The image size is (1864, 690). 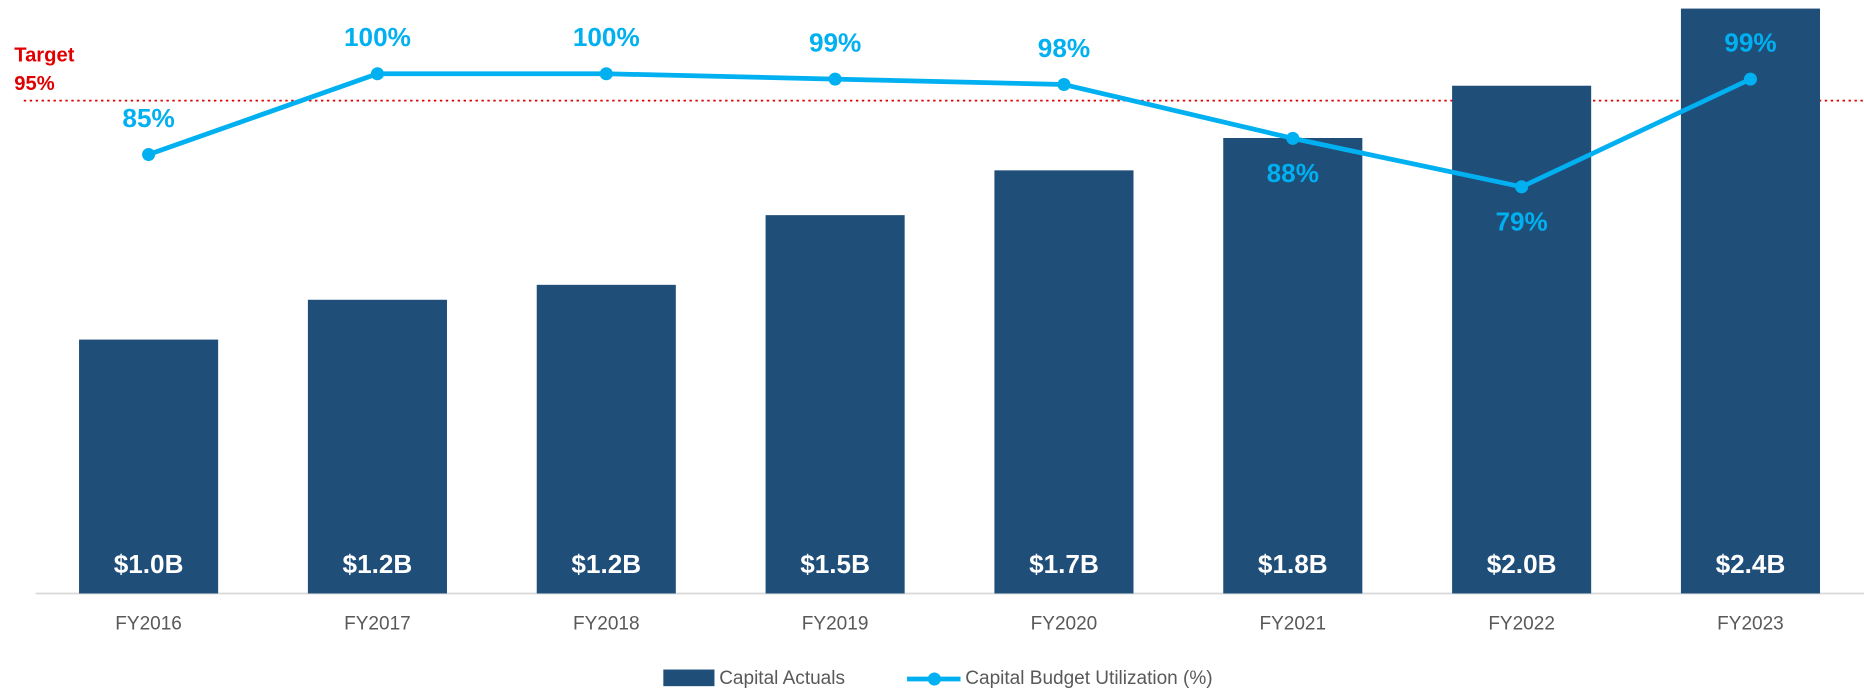 I want to click on bar-value-label: $1.5B, so click(x=835, y=564).